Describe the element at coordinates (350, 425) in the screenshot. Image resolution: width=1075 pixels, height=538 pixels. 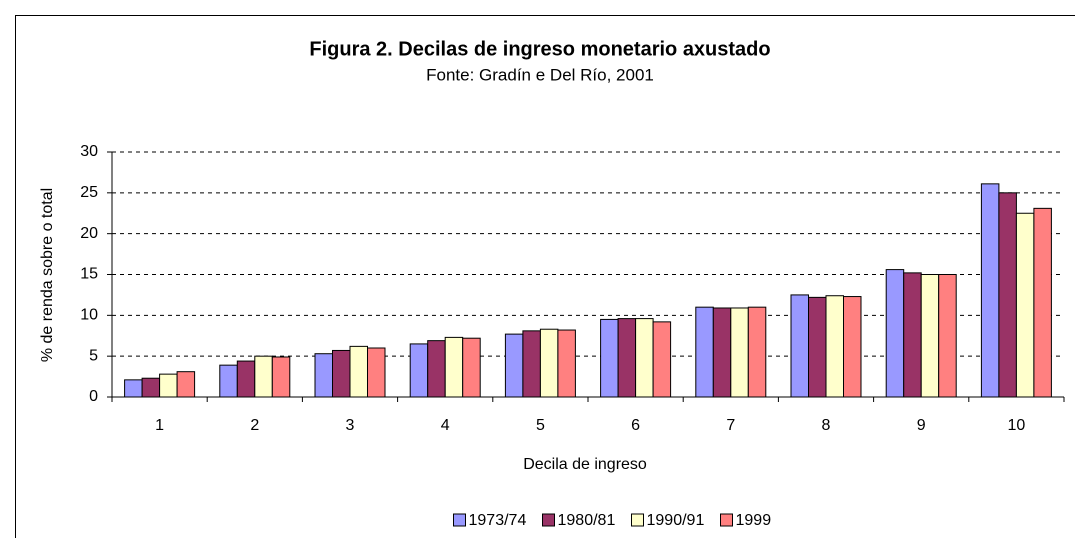
I see `x-tick-label: 3` at that location.